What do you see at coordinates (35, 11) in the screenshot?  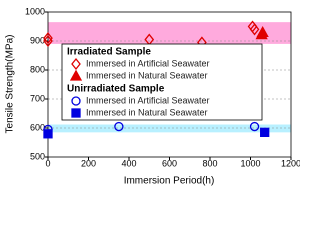 I see `y-tick-label: 1000` at bounding box center [35, 11].